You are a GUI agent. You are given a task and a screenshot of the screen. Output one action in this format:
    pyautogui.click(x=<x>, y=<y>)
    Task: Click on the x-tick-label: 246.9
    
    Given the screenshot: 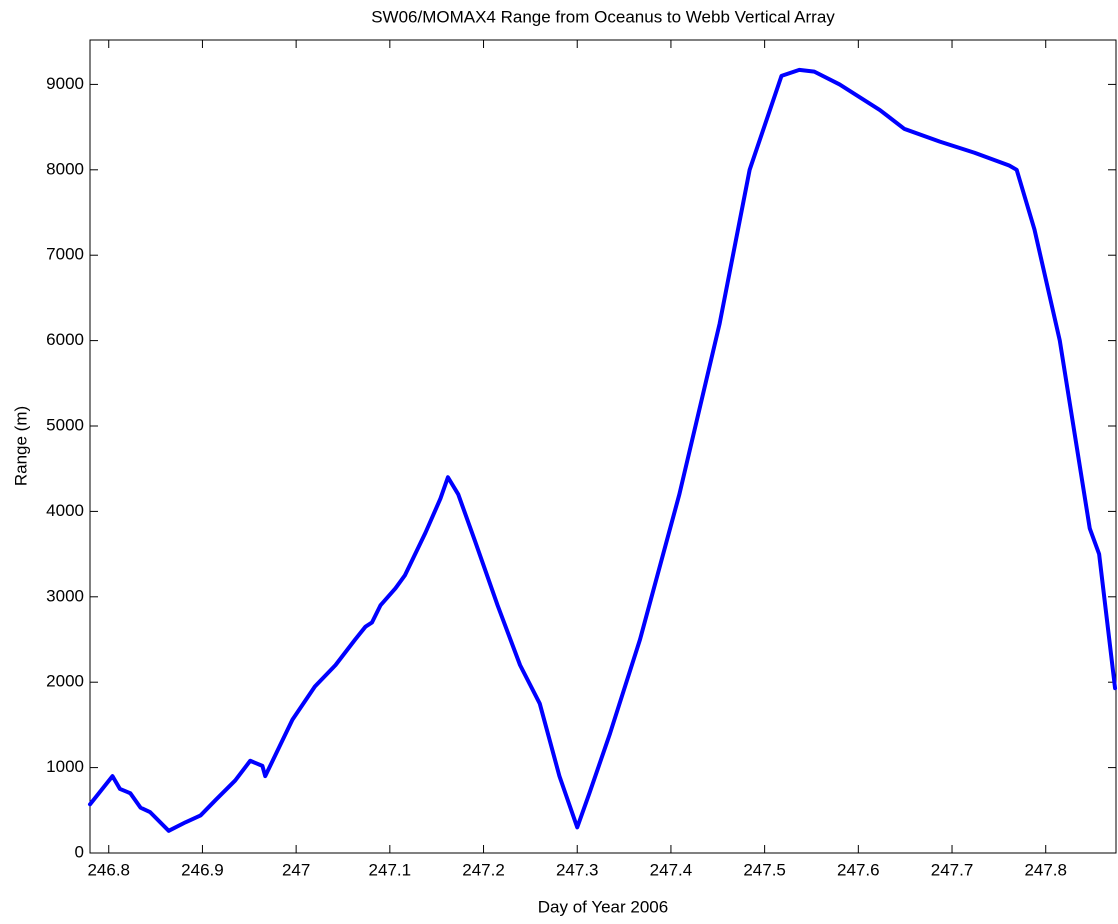 What is the action you would take?
    pyautogui.click(x=202, y=869)
    